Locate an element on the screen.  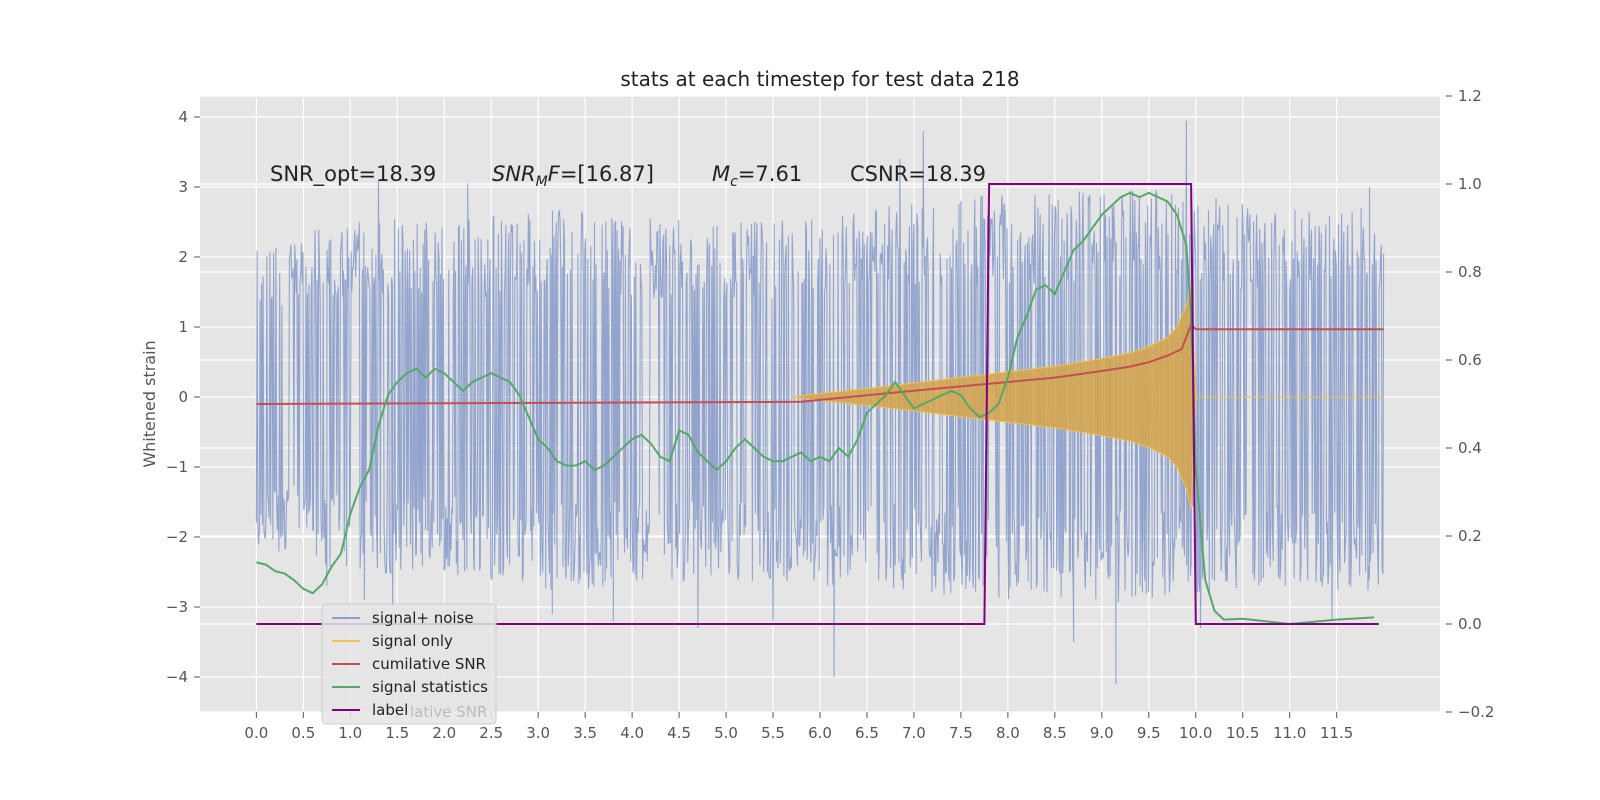
x-tick-label: 0.0 is located at coordinates (256, 733).